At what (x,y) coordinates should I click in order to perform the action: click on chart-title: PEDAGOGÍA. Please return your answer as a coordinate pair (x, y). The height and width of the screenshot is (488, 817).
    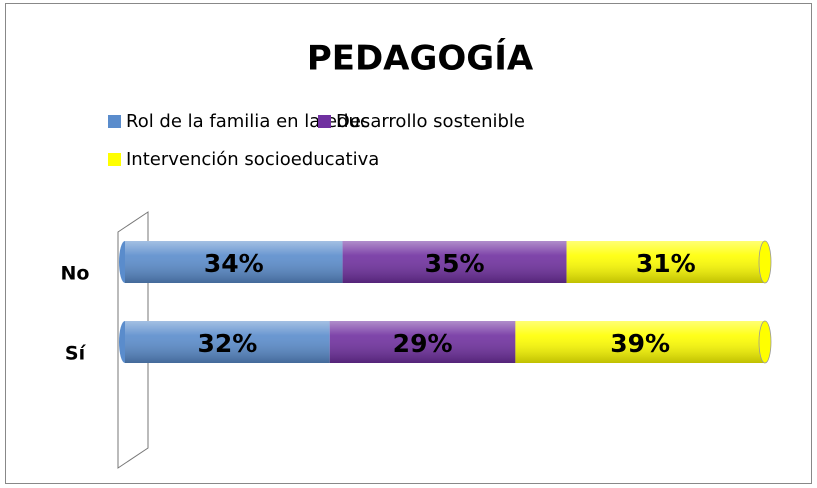
    Looking at the image, I should click on (420, 58).